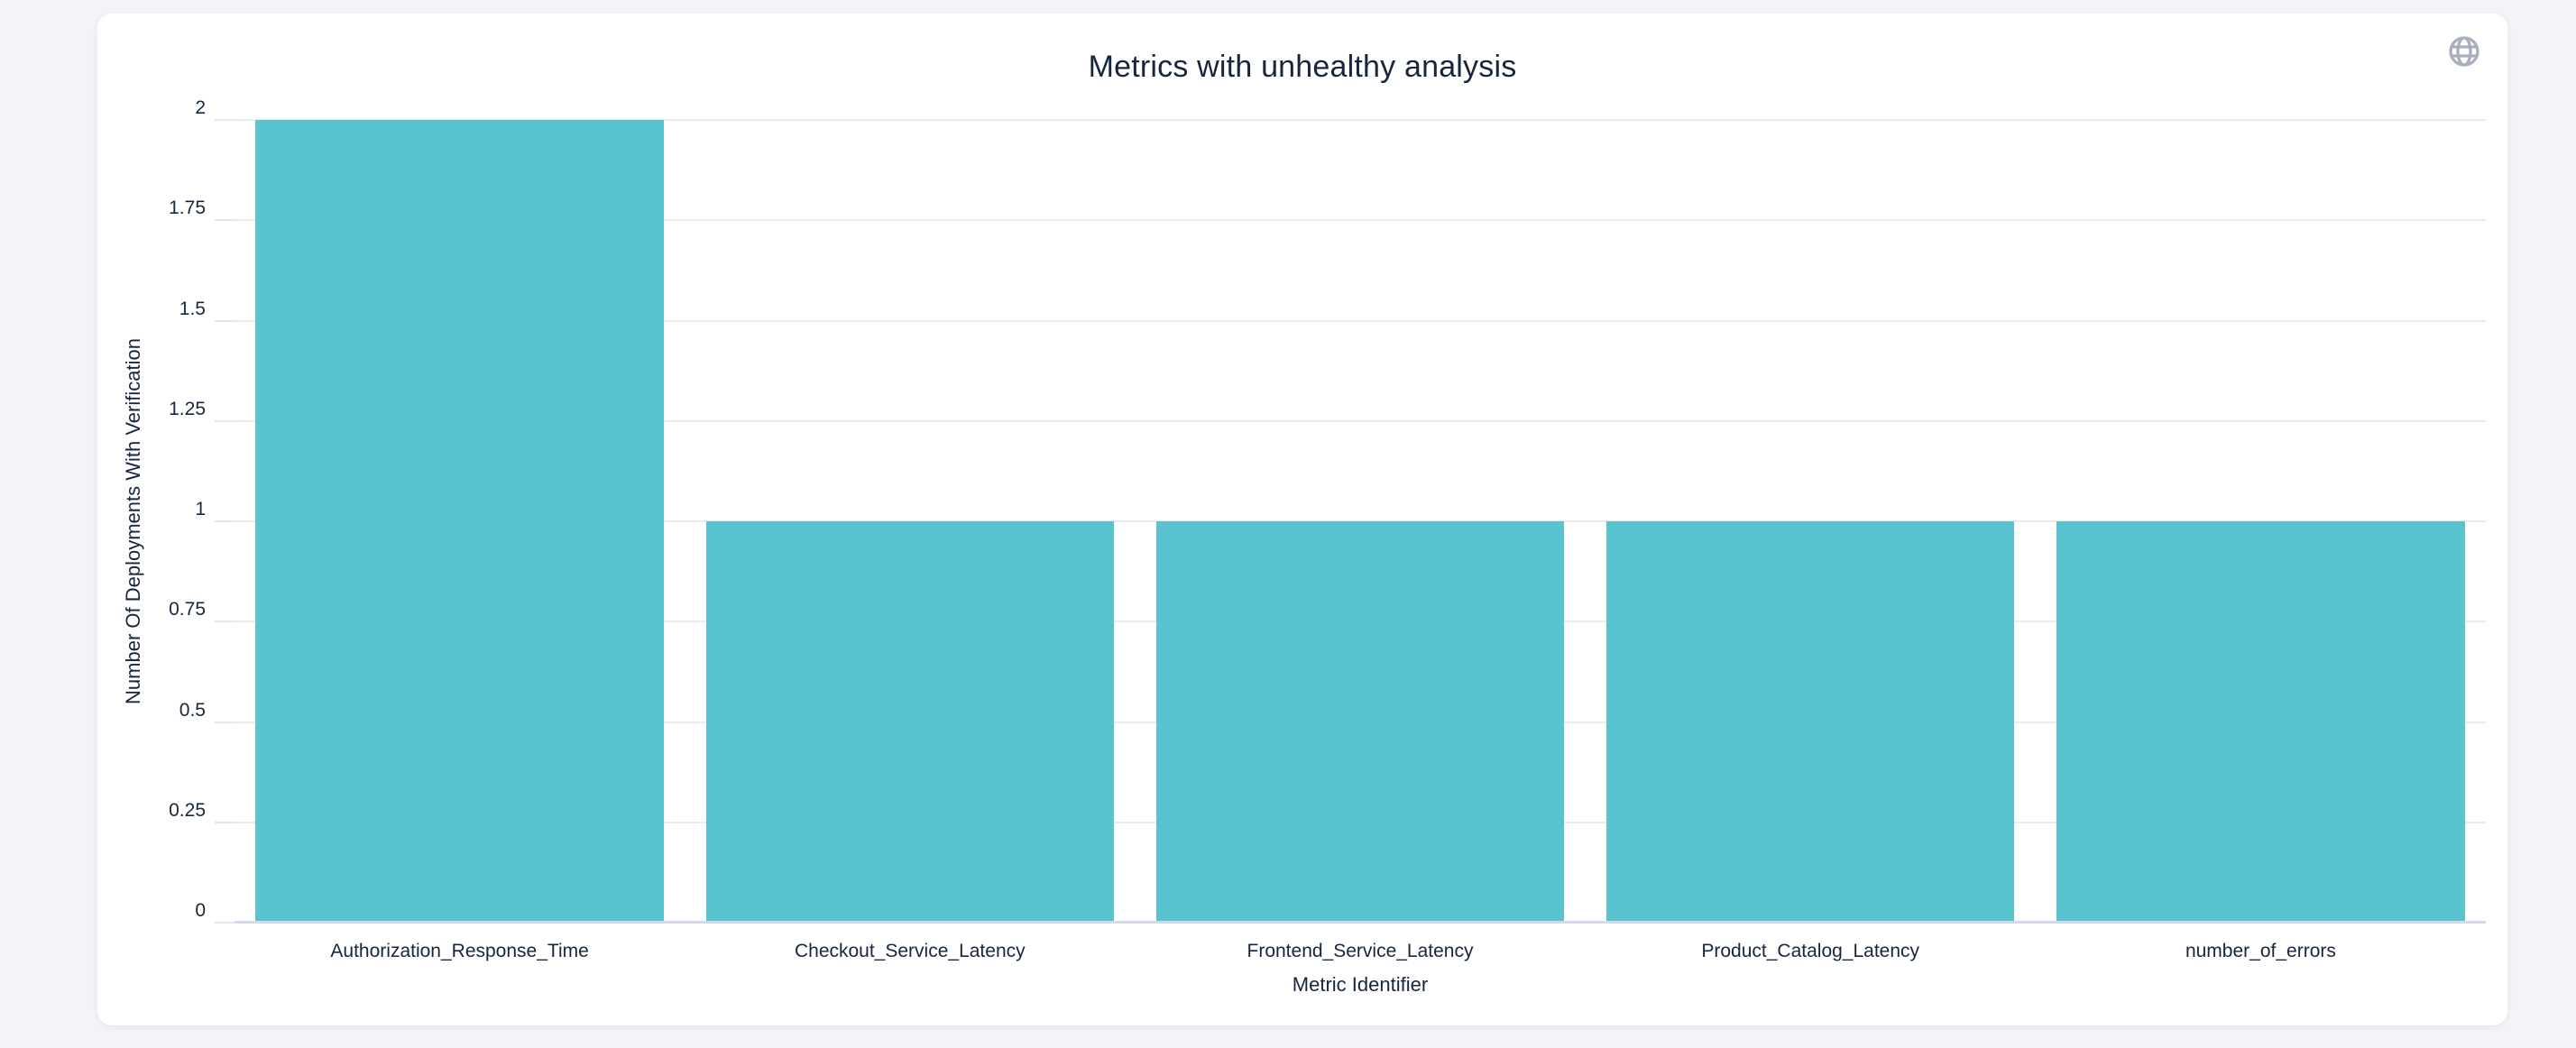 The width and height of the screenshot is (2576, 1048). Describe the element at coordinates (188, 408) in the screenshot. I see `y-tick-label: 1.25` at that location.